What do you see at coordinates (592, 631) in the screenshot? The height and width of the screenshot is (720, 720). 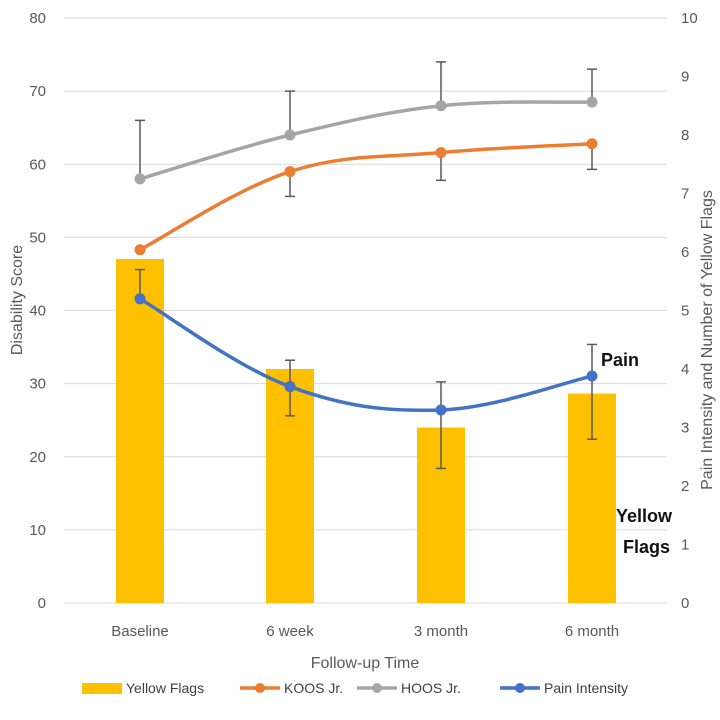 I see `x-tick-label: 6 month` at bounding box center [592, 631].